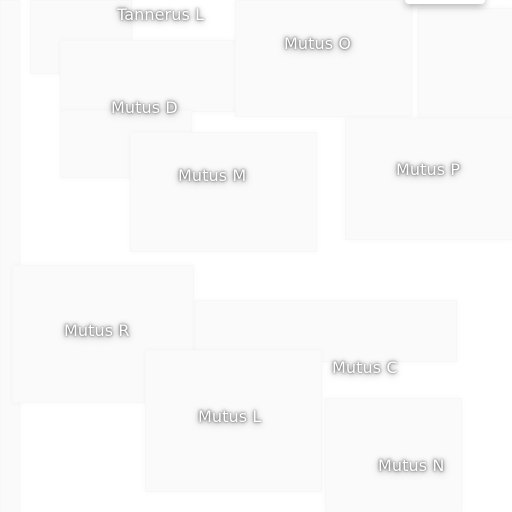 This screenshot has height=512, width=512. I want to click on place-label-mutus-n: Mutus N, so click(411, 465).